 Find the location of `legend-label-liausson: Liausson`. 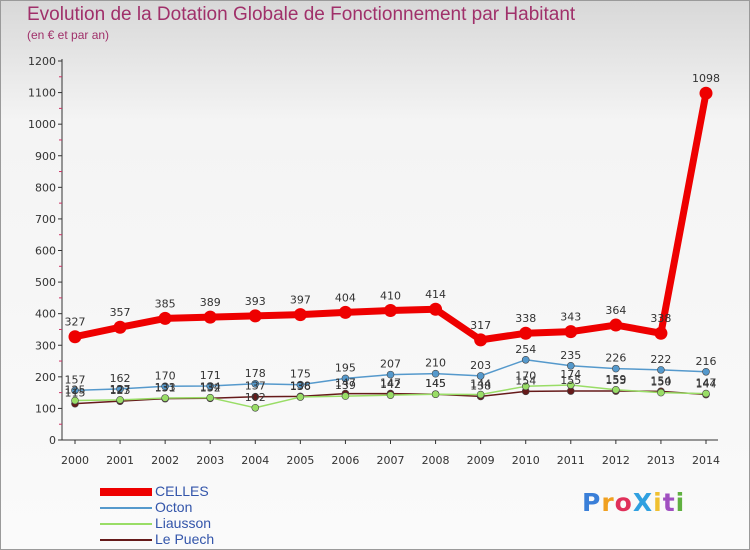

legend-label-liausson: Liausson is located at coordinates (183, 523).